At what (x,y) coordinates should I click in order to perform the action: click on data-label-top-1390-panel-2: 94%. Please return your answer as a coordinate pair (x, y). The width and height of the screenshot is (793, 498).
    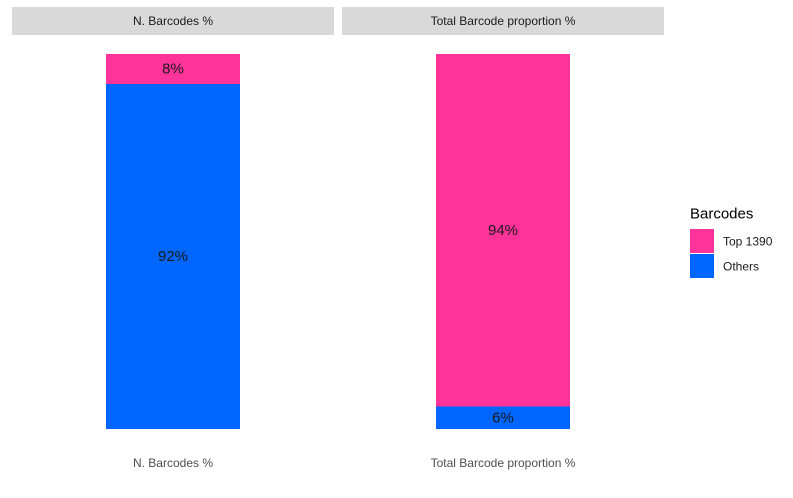
    Looking at the image, I should click on (503, 230).